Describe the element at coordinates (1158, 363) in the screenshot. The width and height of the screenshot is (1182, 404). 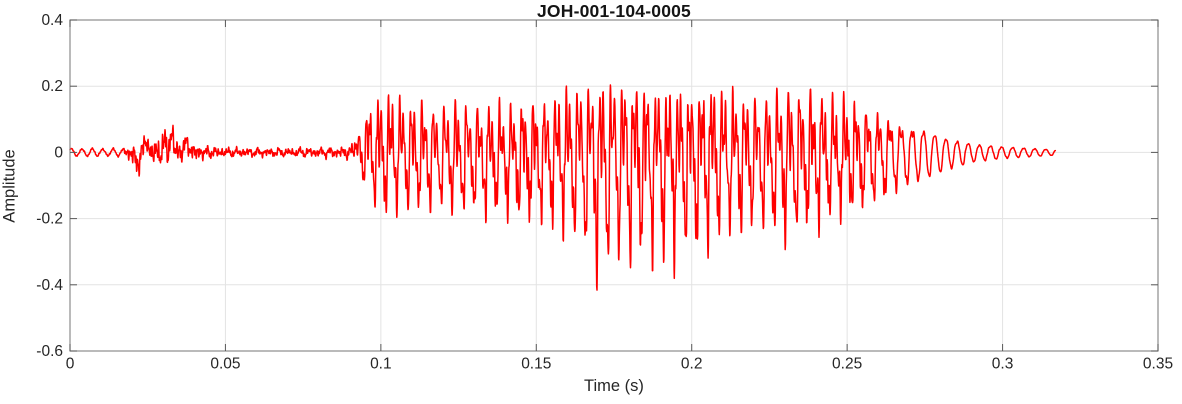
I see `x-tick-label: 0.35` at that location.